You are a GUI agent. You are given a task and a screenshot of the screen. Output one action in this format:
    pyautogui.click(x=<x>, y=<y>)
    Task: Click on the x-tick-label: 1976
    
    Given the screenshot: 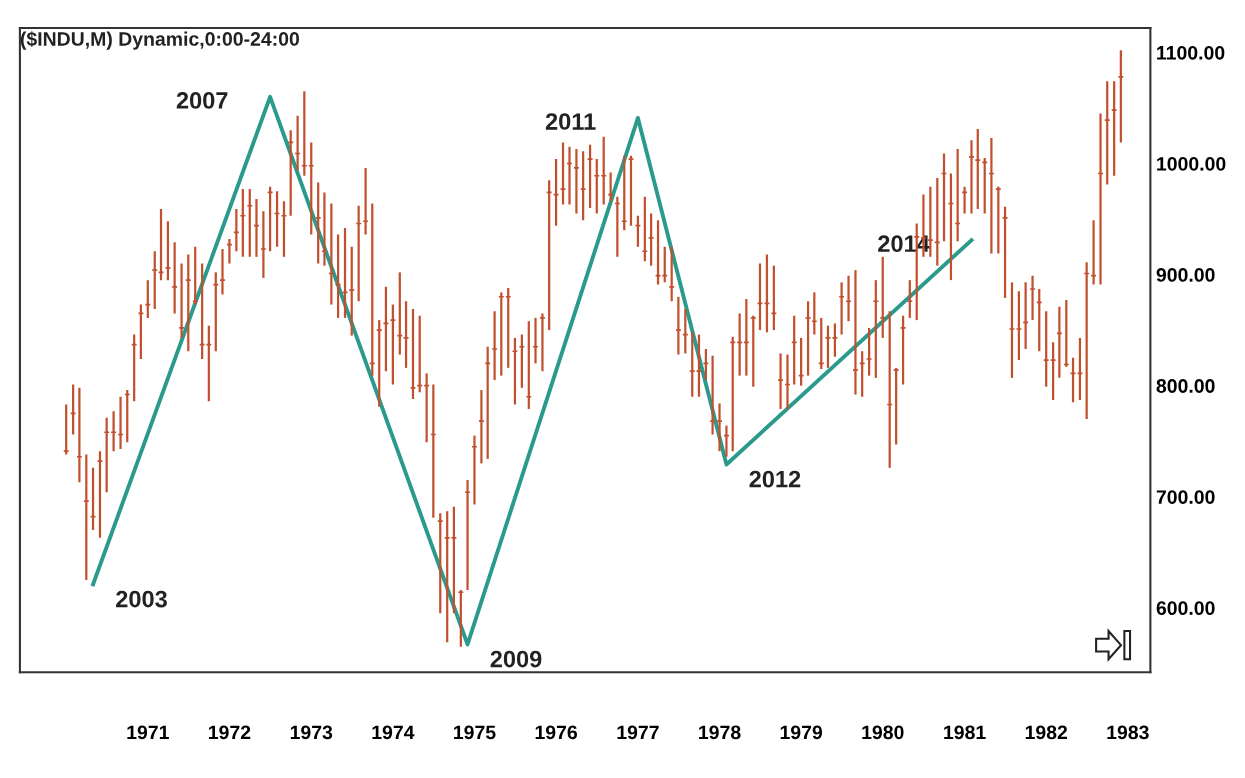 What is the action you would take?
    pyautogui.click(x=556, y=732)
    